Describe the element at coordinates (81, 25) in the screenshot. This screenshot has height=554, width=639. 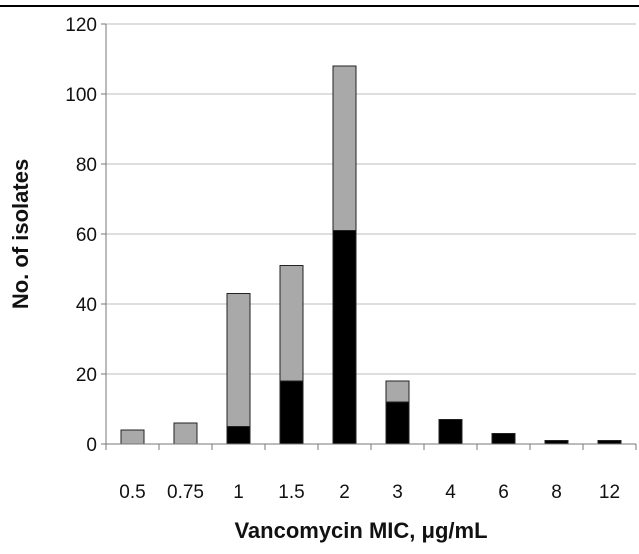
I see `y-tick-label: 120` at that location.